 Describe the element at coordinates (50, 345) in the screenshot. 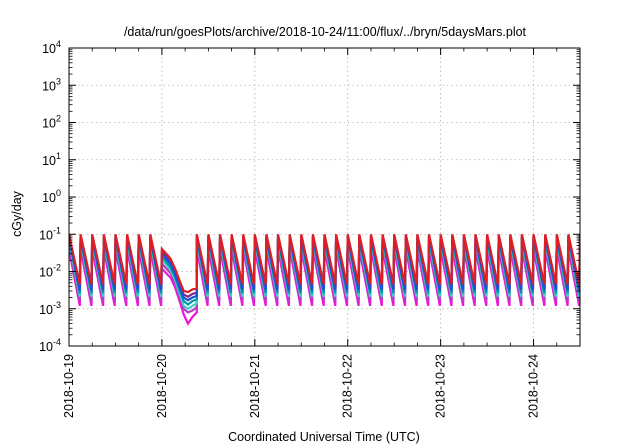

I see `y-tick-label: 10⁻⁴` at that location.